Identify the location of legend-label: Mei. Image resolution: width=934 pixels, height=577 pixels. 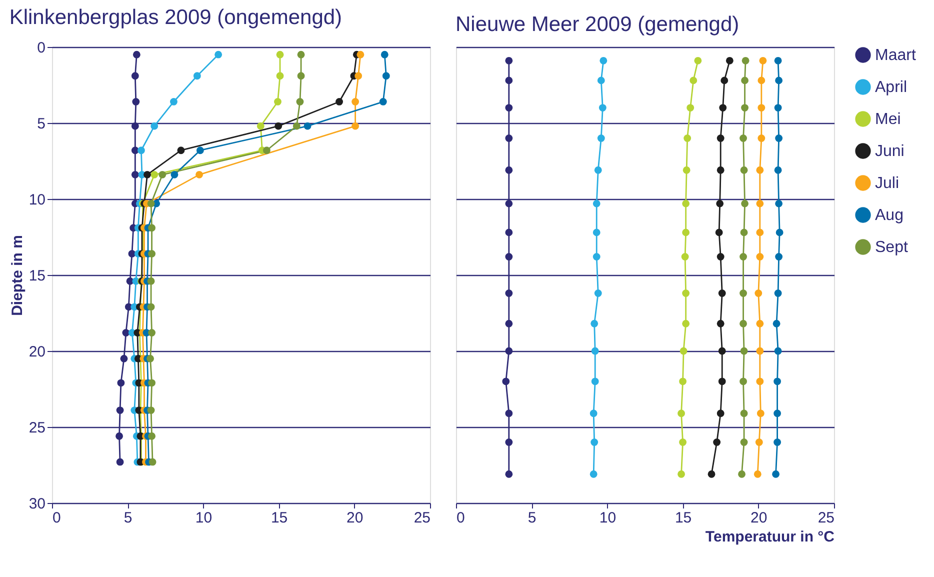
(888, 119).